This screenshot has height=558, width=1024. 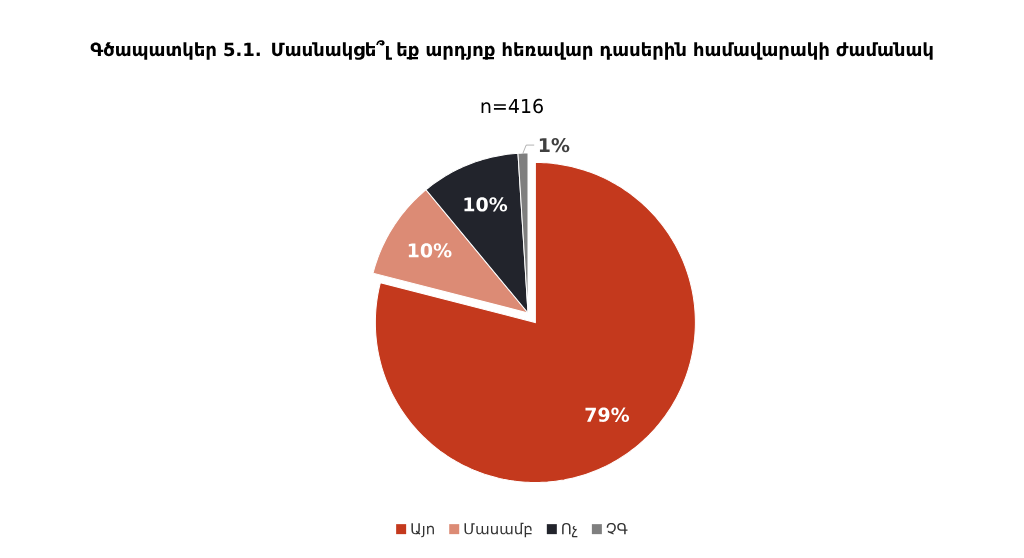 I want to click on data-label: 1%, so click(x=554, y=145).